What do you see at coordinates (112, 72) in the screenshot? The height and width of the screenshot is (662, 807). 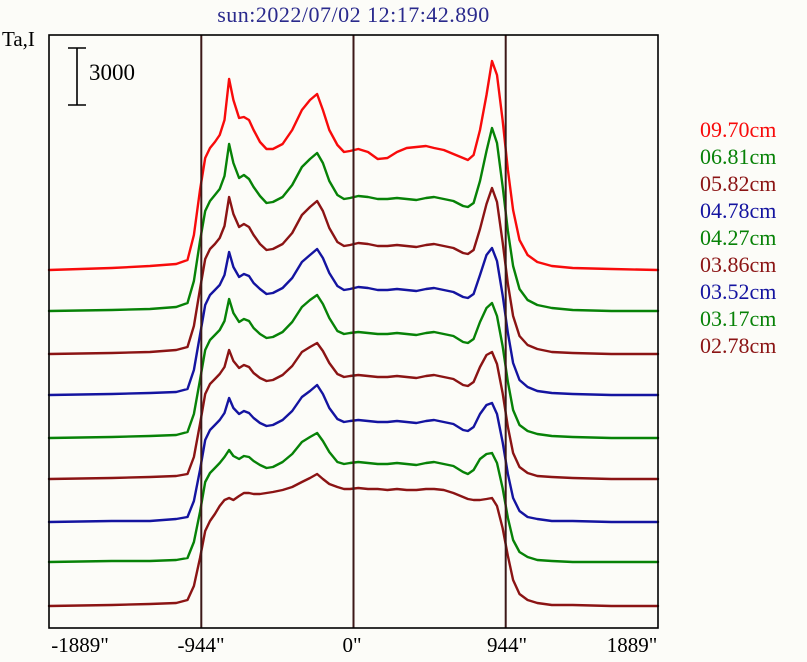 I see `scalebar-value-label: 3000` at bounding box center [112, 72].